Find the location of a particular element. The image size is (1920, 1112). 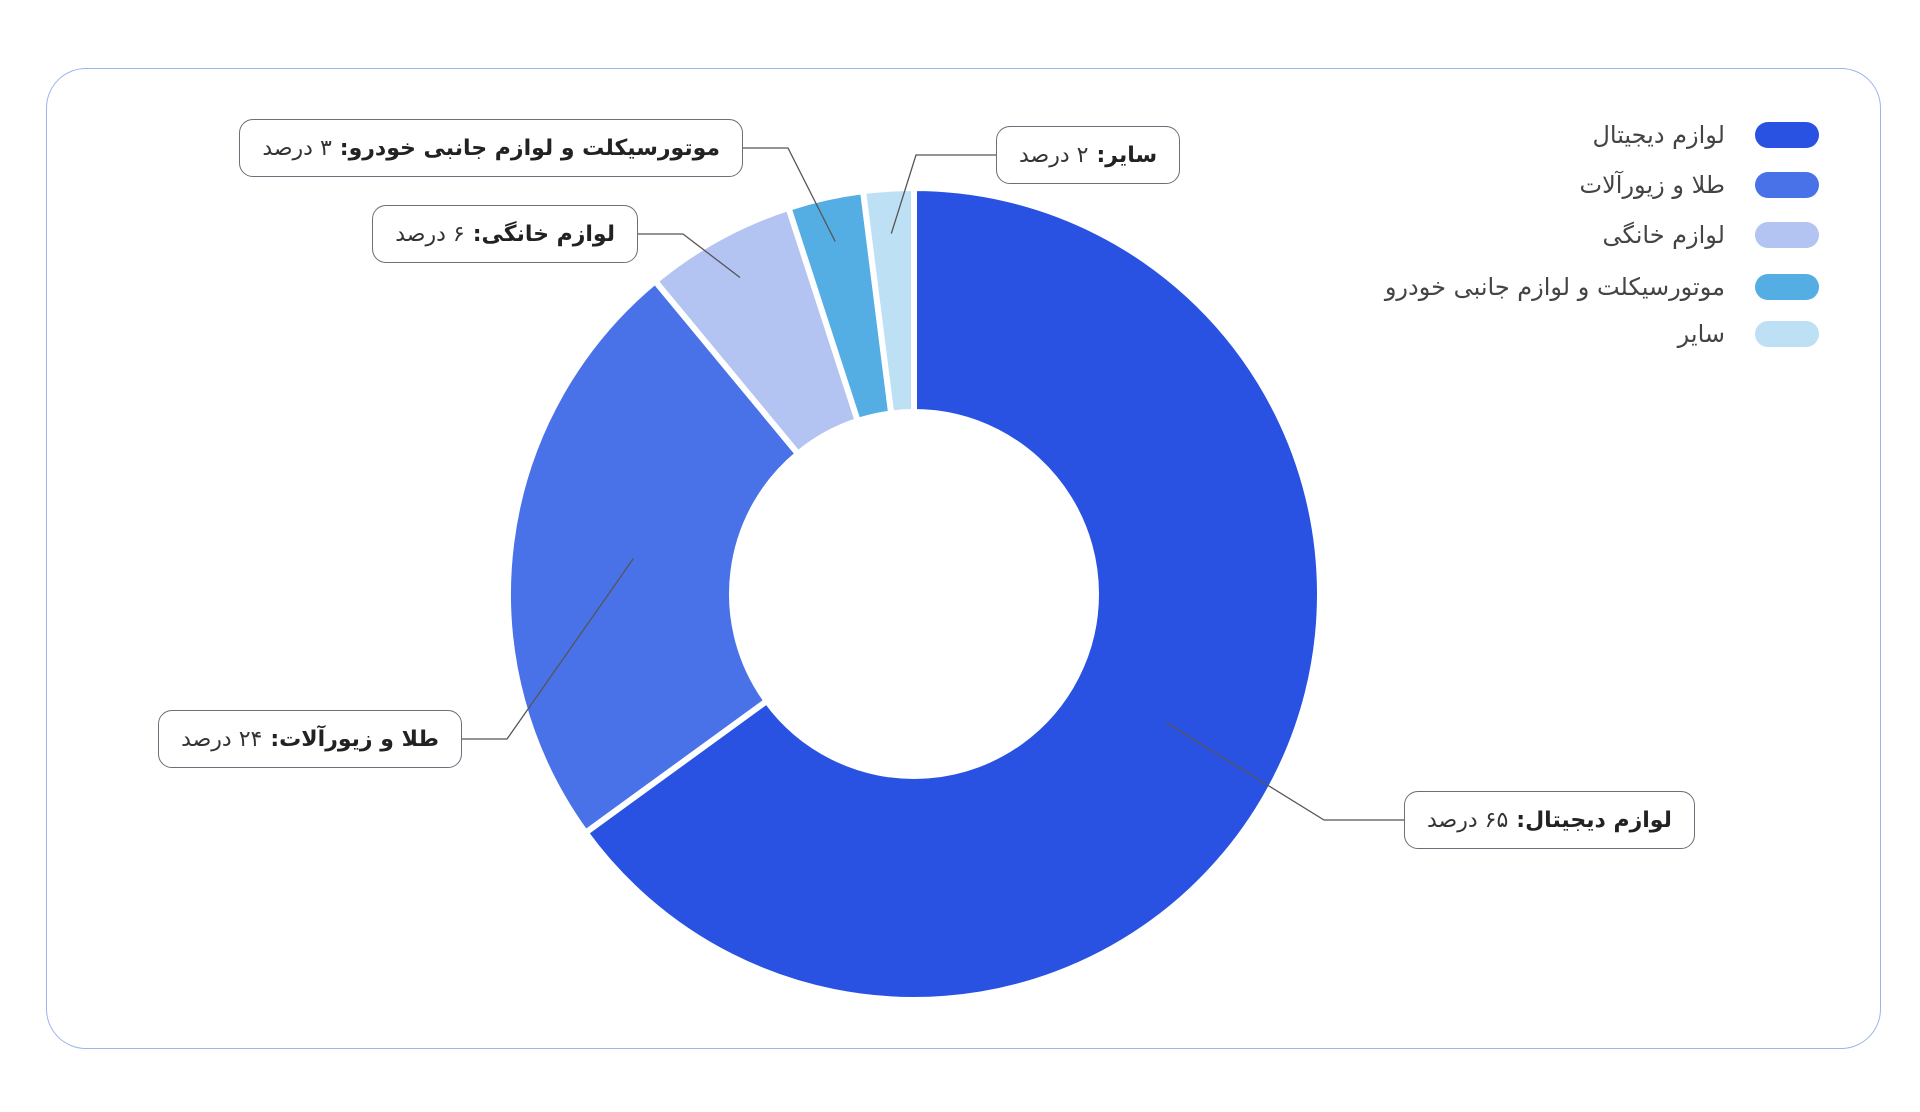

value-label: ۳ درصد is located at coordinates (297, 148).